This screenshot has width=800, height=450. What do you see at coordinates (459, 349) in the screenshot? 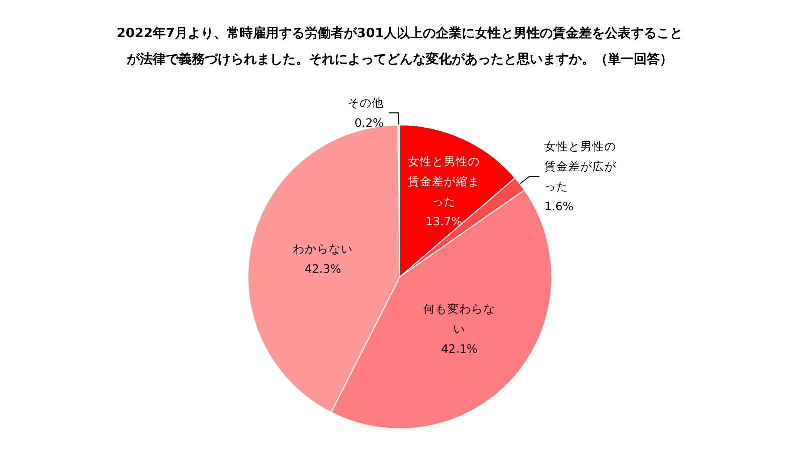
I see `data-label: 42.1%` at bounding box center [459, 349].